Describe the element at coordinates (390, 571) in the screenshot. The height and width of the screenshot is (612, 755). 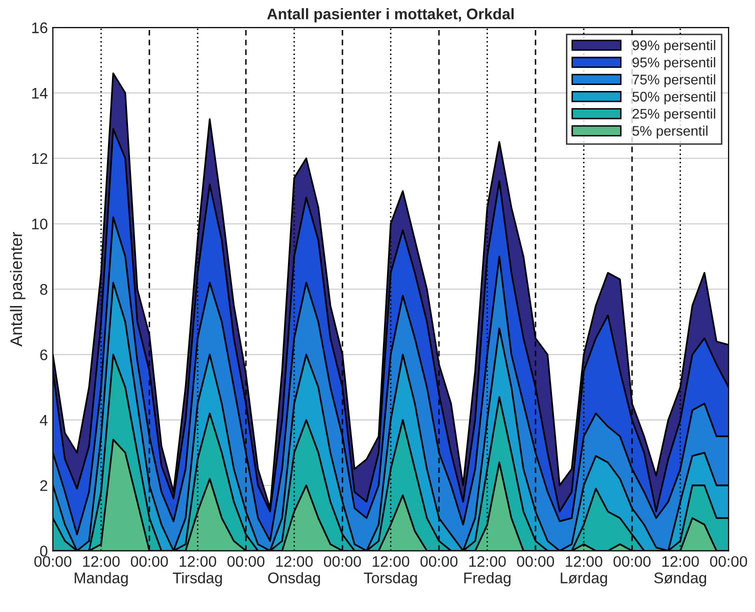
I see `x-tick-label: 12:00 Torsdag` at that location.